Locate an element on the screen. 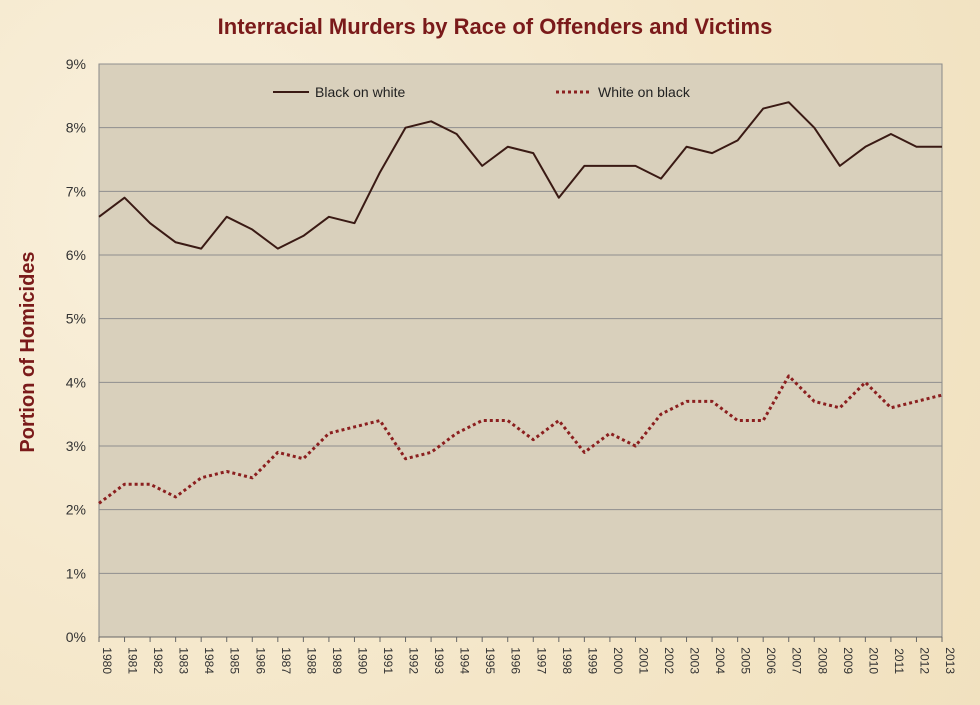 Image resolution: width=980 pixels, height=705 pixels. x-tick-label: 1991 is located at coordinates (388, 660).